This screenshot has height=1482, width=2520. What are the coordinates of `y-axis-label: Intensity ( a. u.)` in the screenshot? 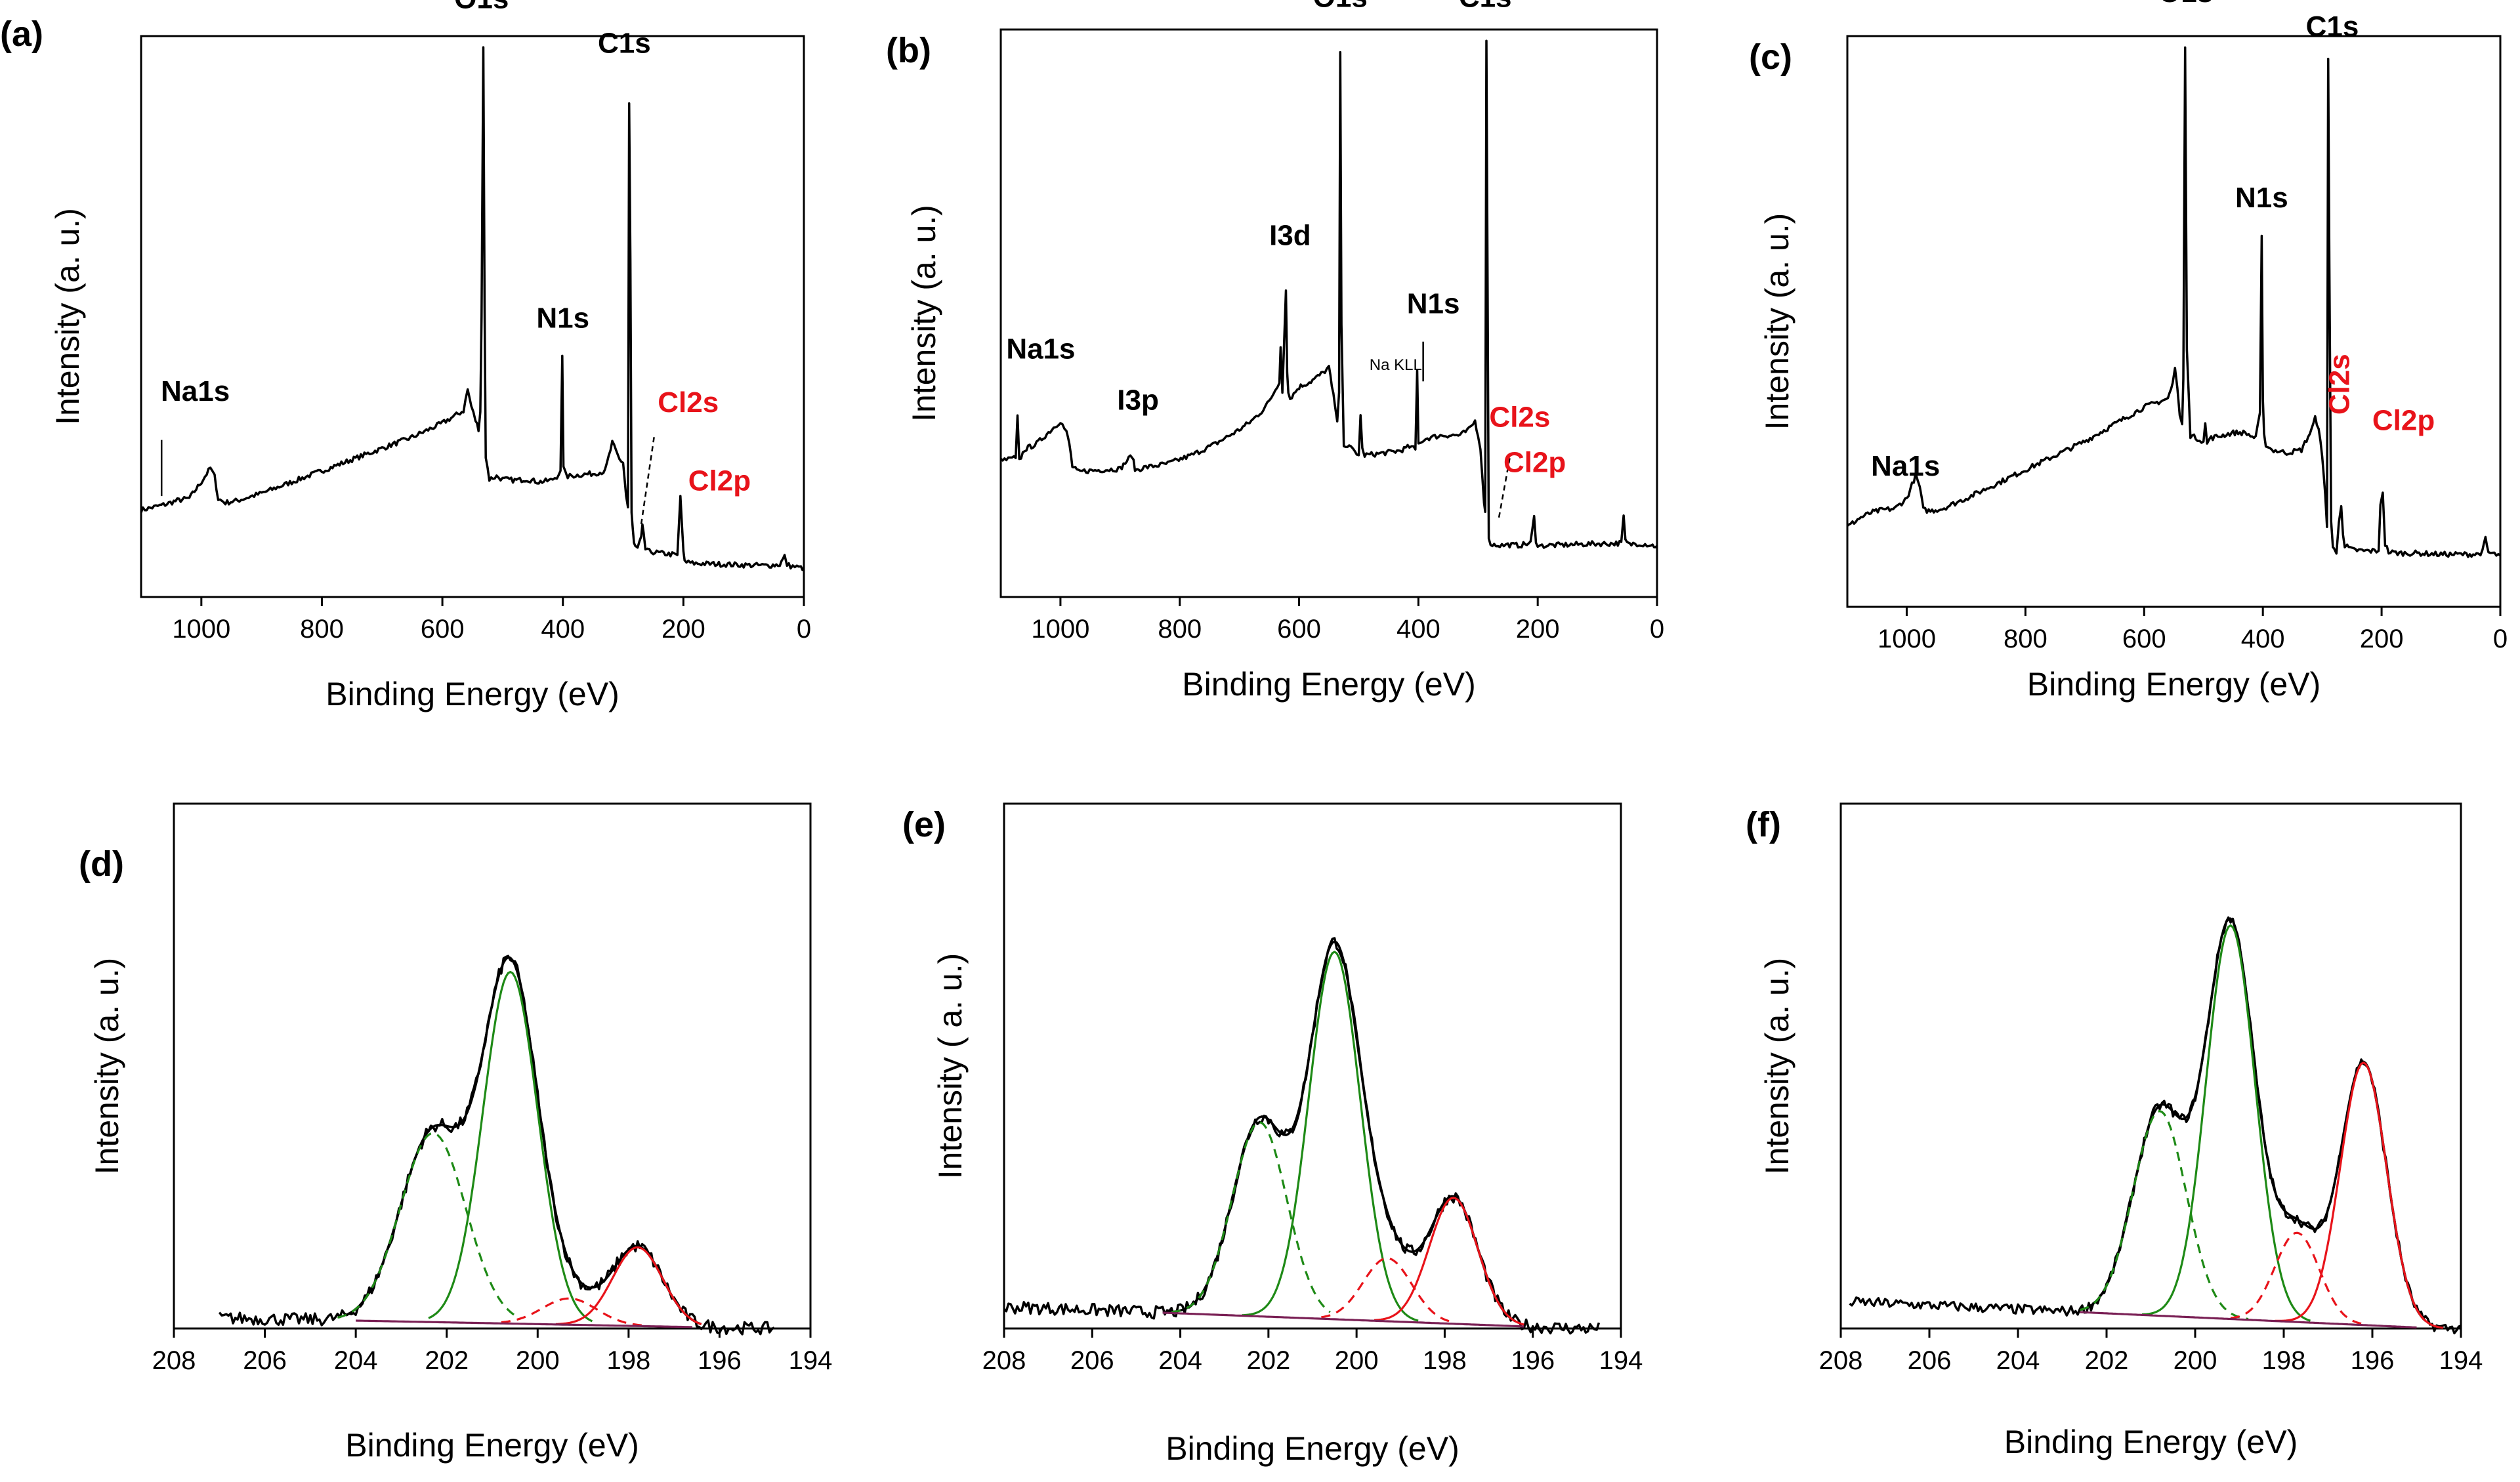 It's located at (950, 1066).